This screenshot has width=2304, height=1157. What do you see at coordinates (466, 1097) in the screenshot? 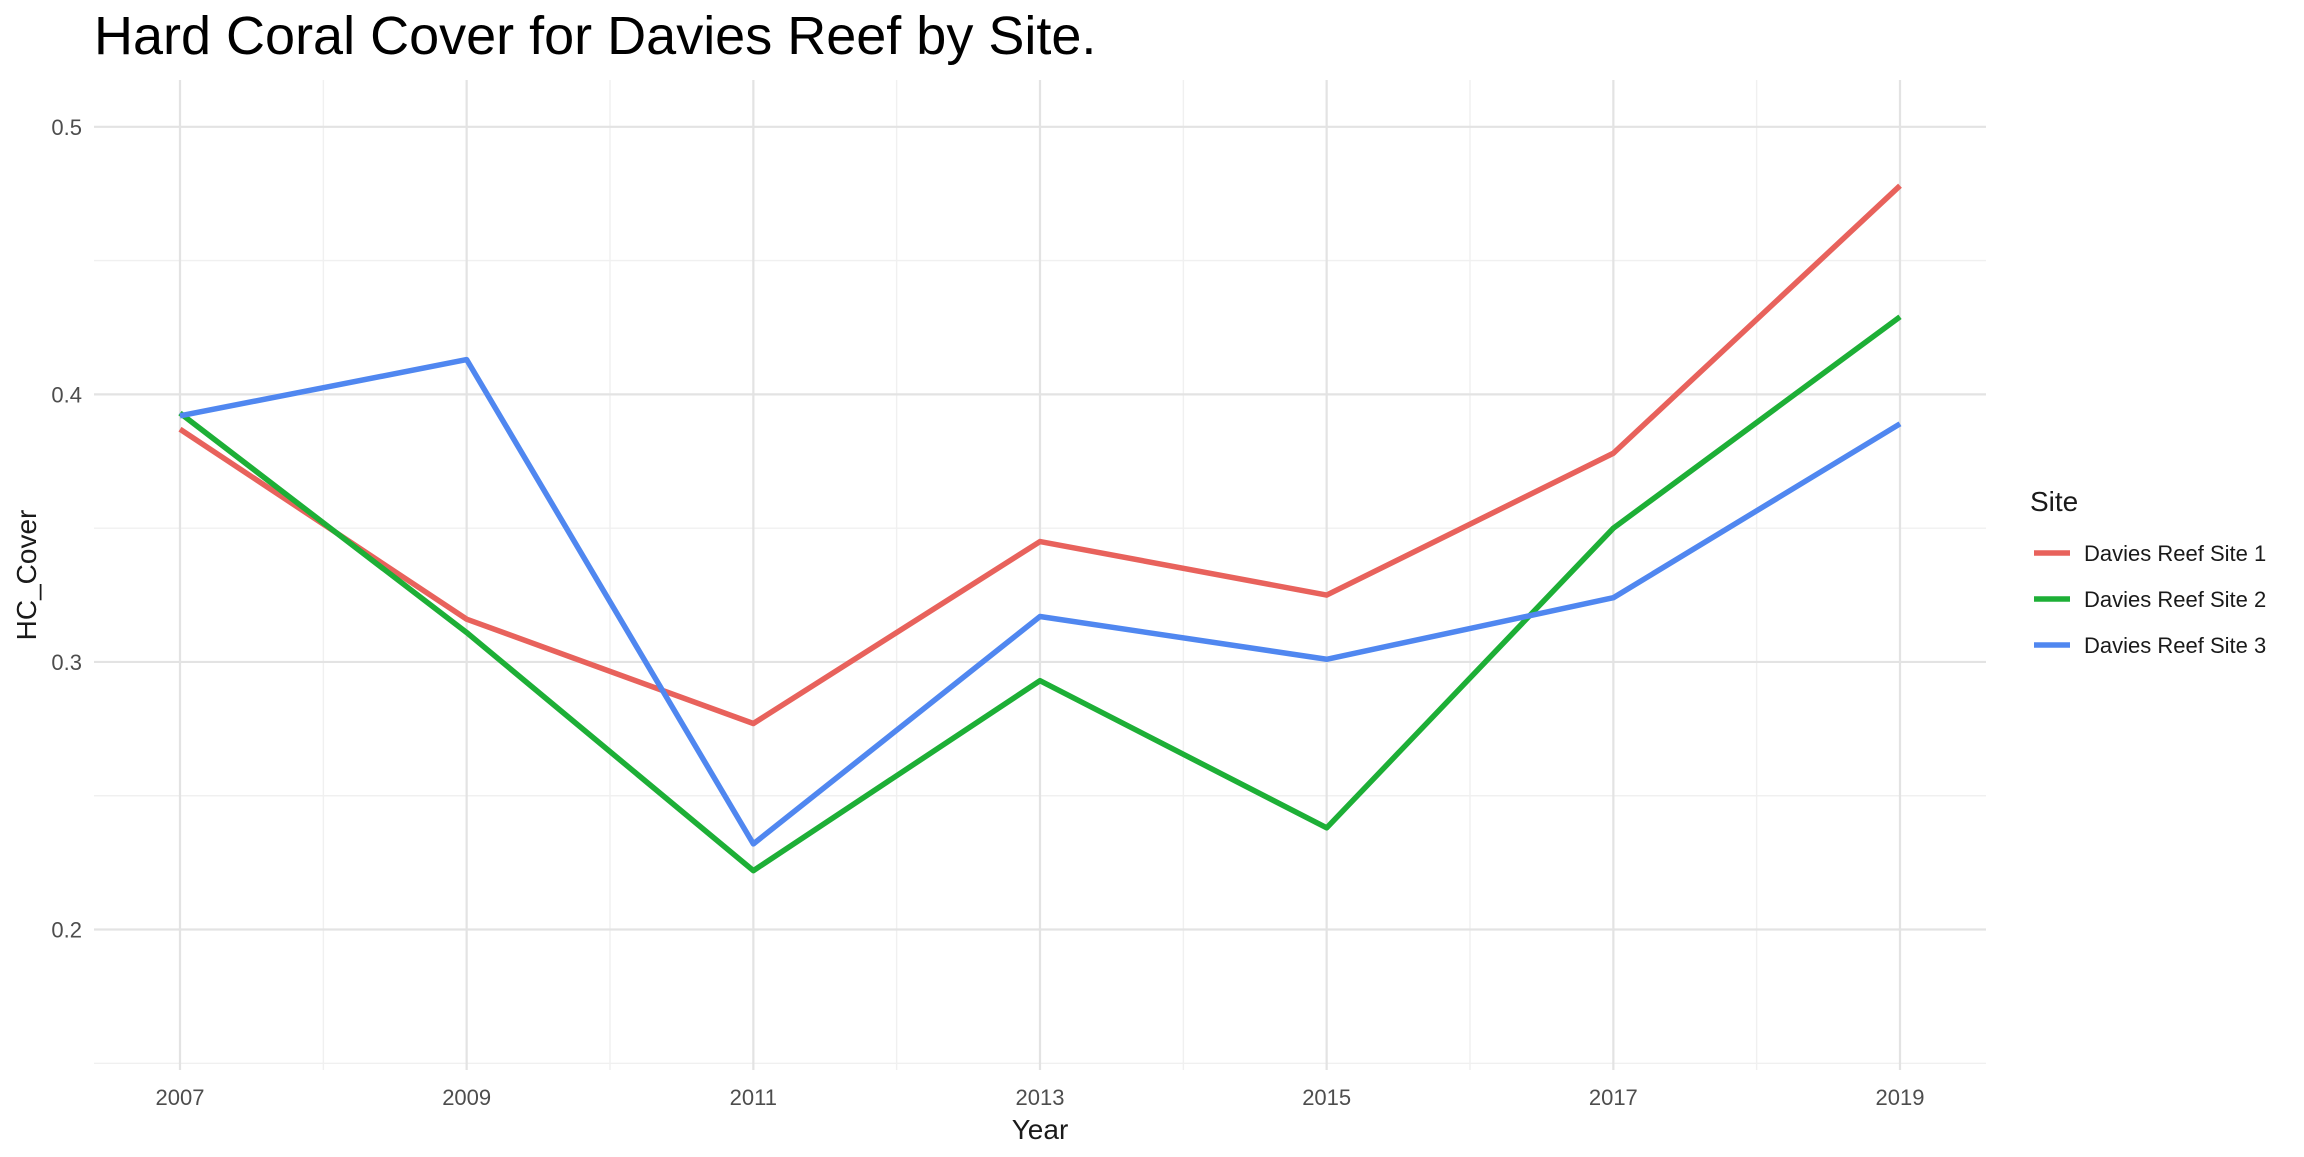
I see `x-tick-label: 2009` at bounding box center [466, 1097].